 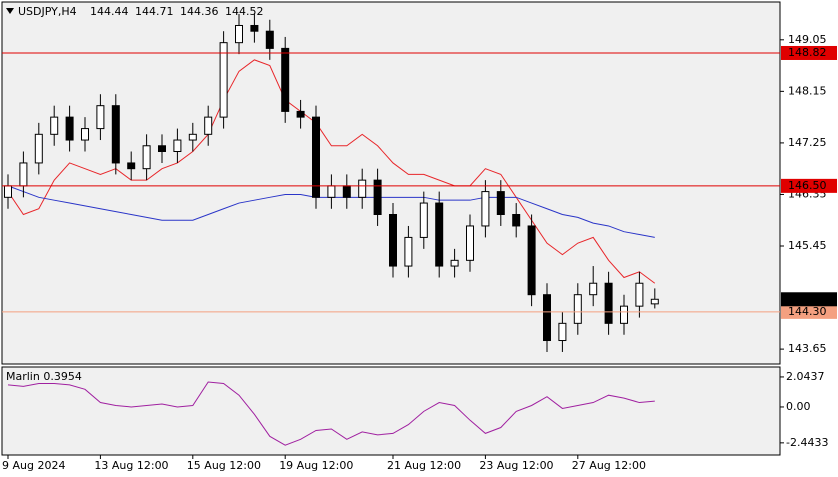 What do you see at coordinates (131, 465) in the screenshot?
I see `x-tick-label: 13 Aug 12:00` at bounding box center [131, 465].